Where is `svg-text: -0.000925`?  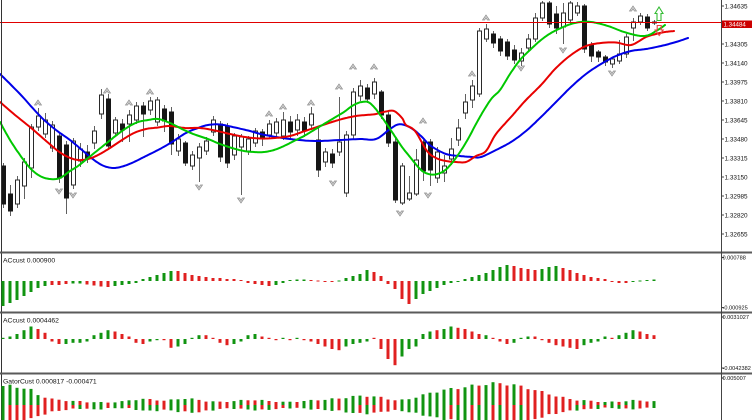
svg-text: -0.000925 is located at coordinates (735, 309).